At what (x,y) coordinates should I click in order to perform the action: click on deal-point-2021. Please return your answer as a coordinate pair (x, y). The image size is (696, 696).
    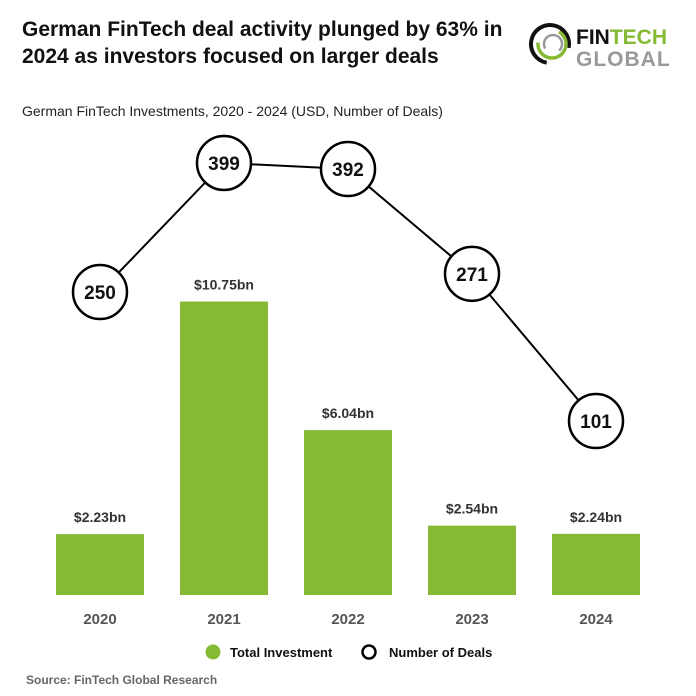
    Looking at the image, I should click on (224, 163).